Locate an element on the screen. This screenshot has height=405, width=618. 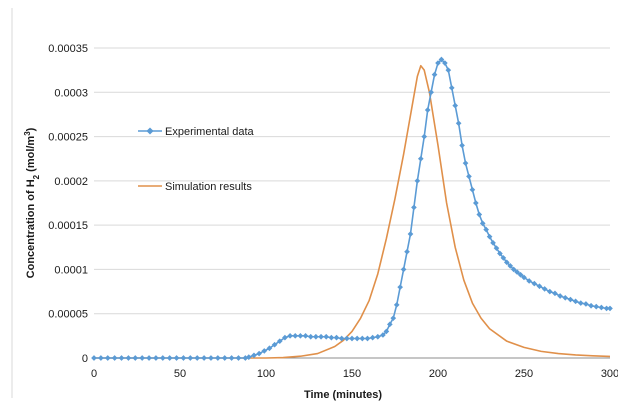
x-axis-title: Time (minutes) is located at coordinates (343, 395).